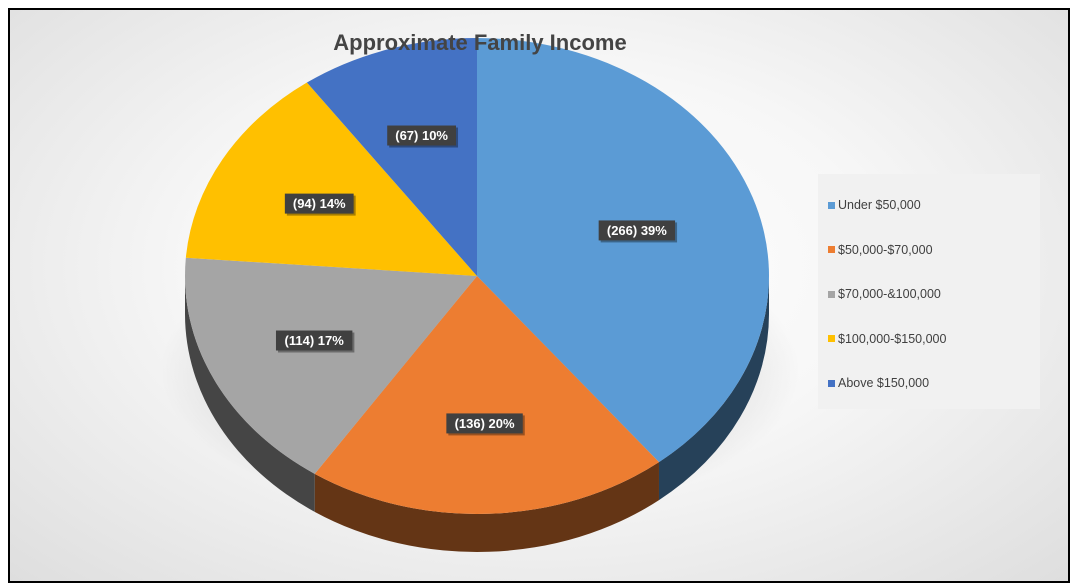 The image size is (1078, 588). I want to click on data-label: (136) 20%, so click(485, 424).